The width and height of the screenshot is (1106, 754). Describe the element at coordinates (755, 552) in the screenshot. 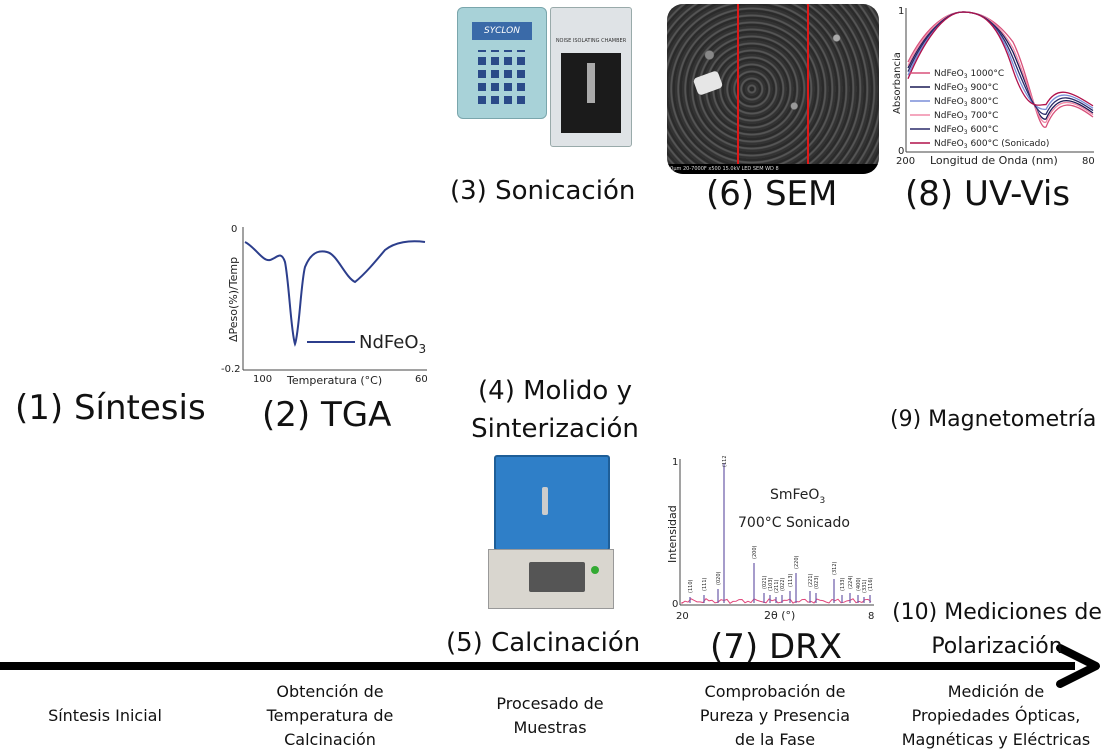

I see `drx-peak-label-5: (200)` at that location.